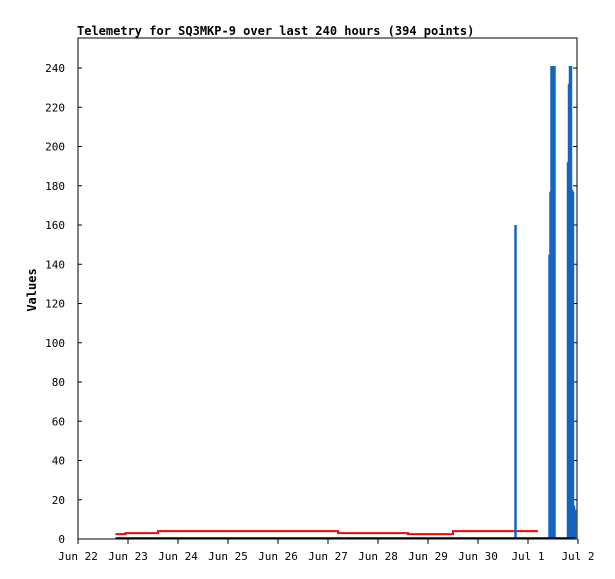 Image resolution: width=615 pixels, height=579 pixels. I want to click on y-tick-label: 160, so click(55, 225).